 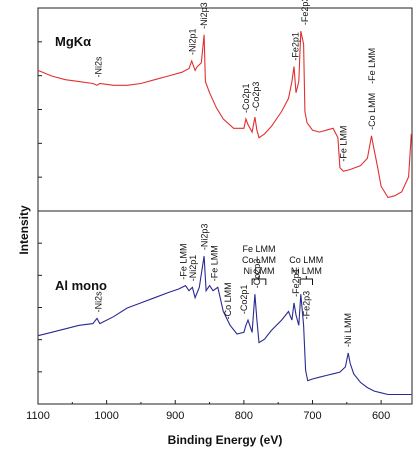 I want to click on bottom-peak-label: -Ni2p3, so click(x=205, y=237).